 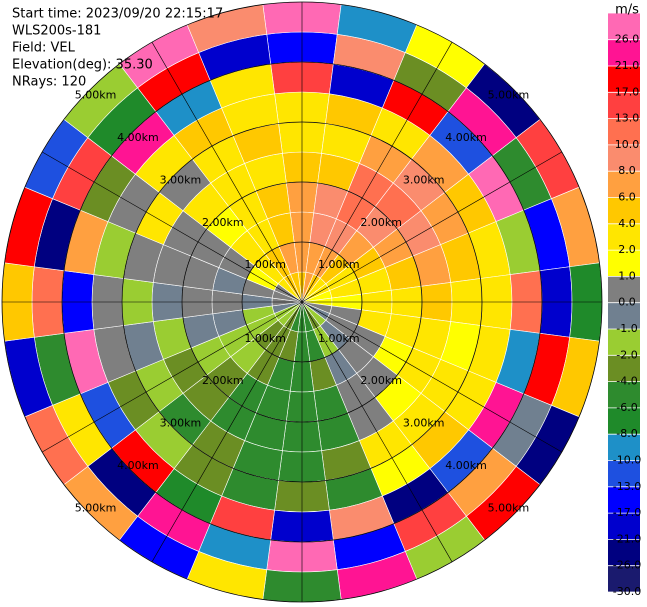 What do you see at coordinates (627, 275) in the screenshot?
I see `colorbar-tick-label: 1.0` at bounding box center [627, 275].